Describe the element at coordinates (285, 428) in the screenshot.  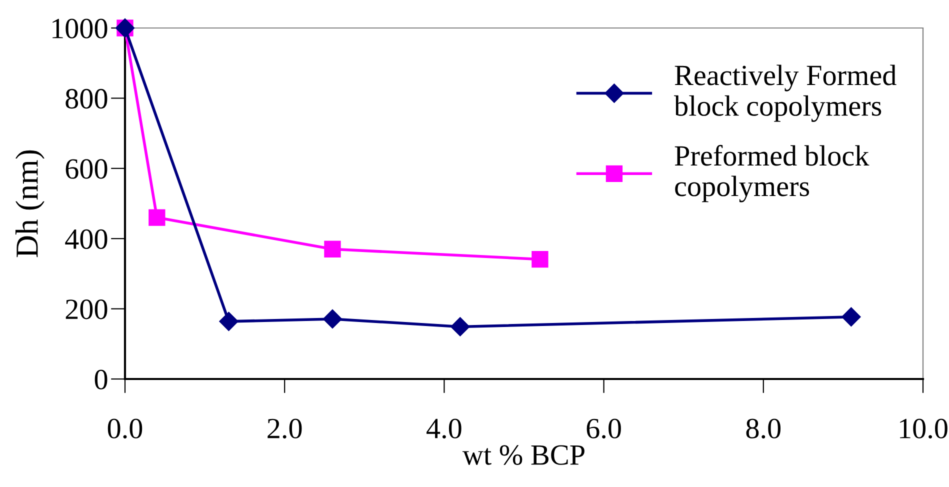
I see `x-tick-label: 2.0` at that location.